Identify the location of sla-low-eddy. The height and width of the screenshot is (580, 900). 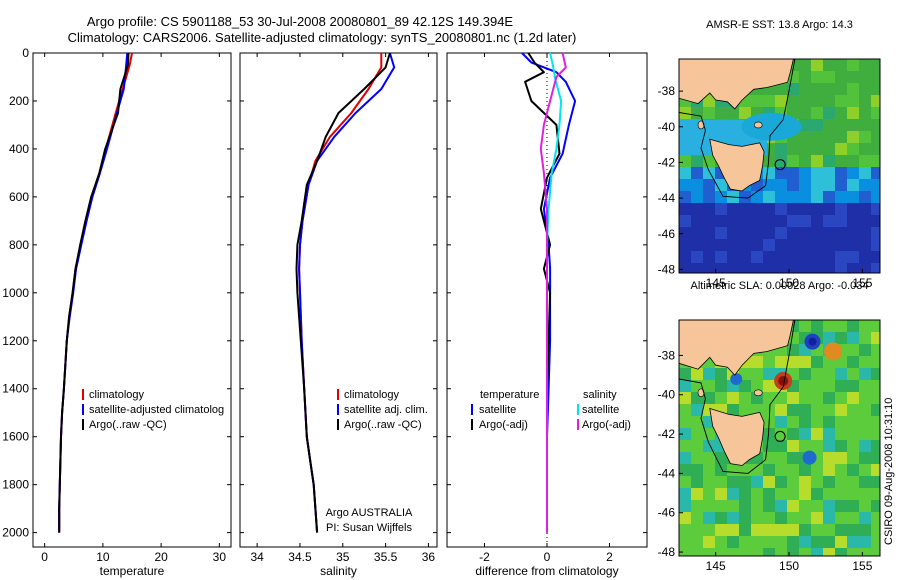
(736, 379).